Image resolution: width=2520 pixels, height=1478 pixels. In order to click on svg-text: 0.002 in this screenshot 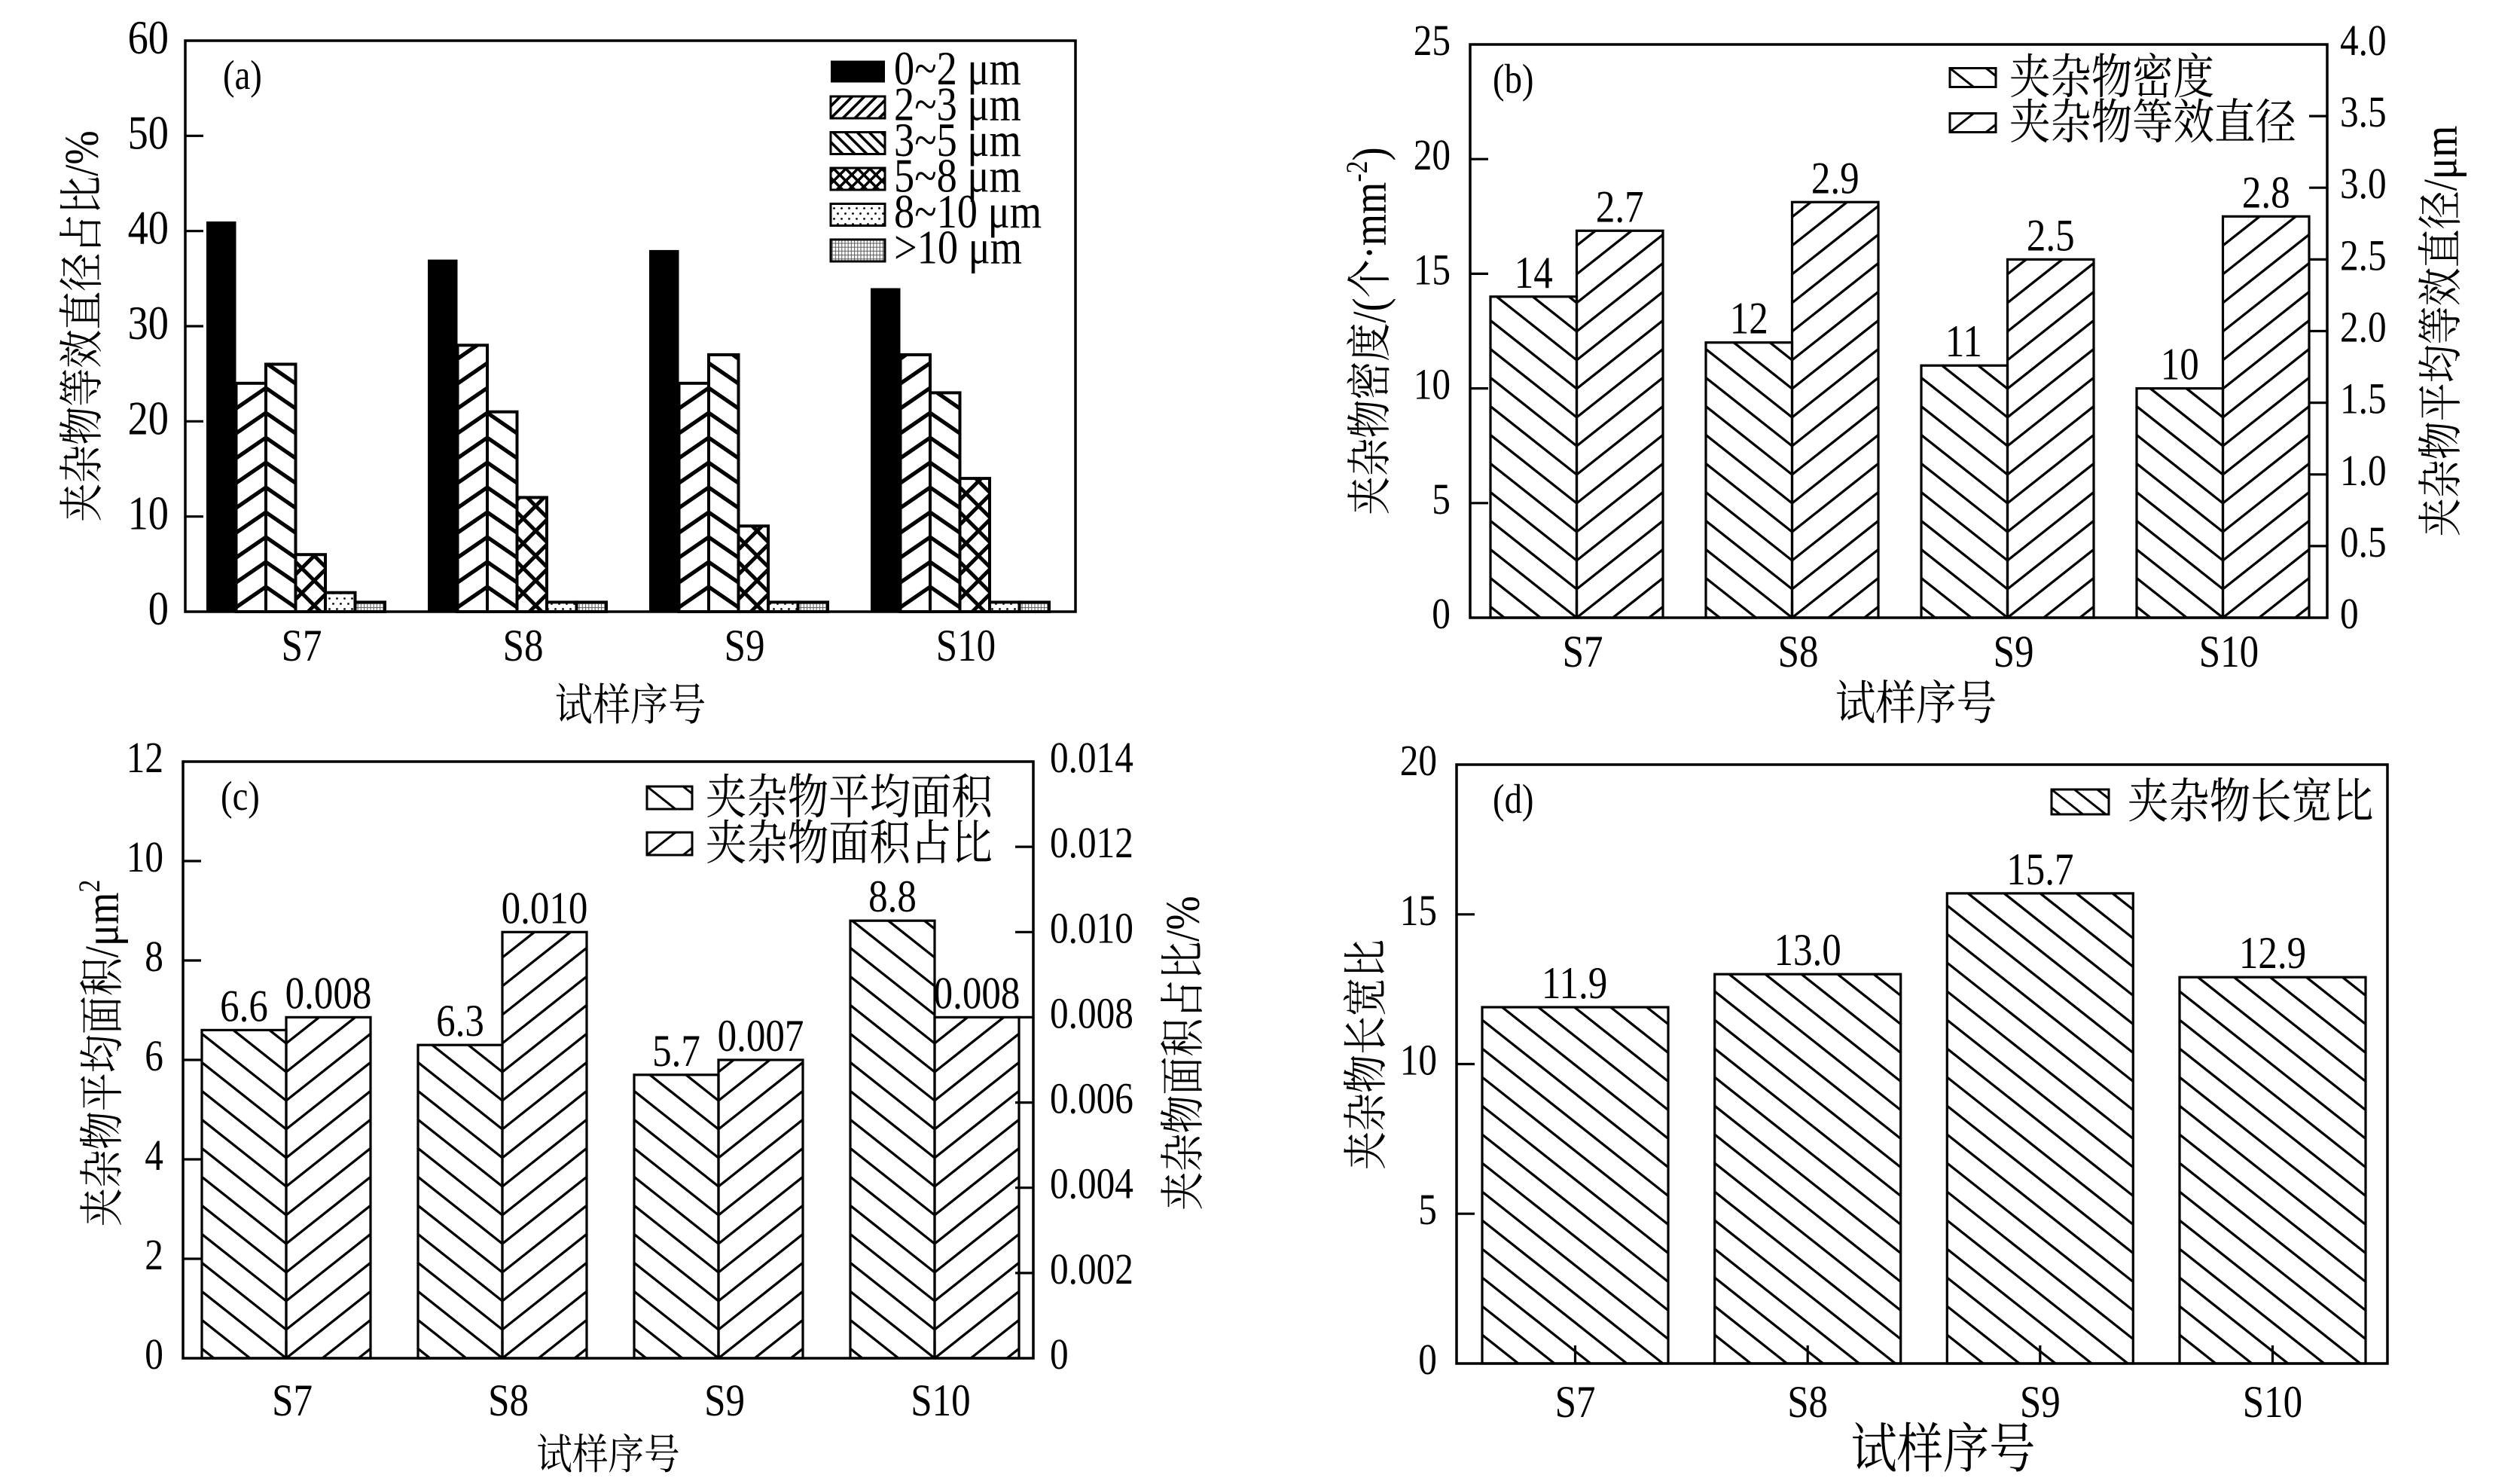, I will do `click(1091, 1268)`.